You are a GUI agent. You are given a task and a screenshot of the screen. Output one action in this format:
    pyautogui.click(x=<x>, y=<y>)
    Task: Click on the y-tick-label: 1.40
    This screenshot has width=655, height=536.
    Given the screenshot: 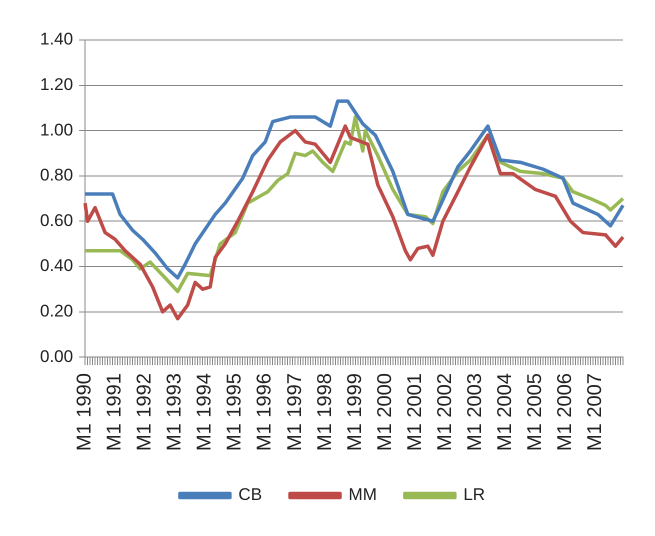 What is the action you would take?
    pyautogui.click(x=57, y=39)
    